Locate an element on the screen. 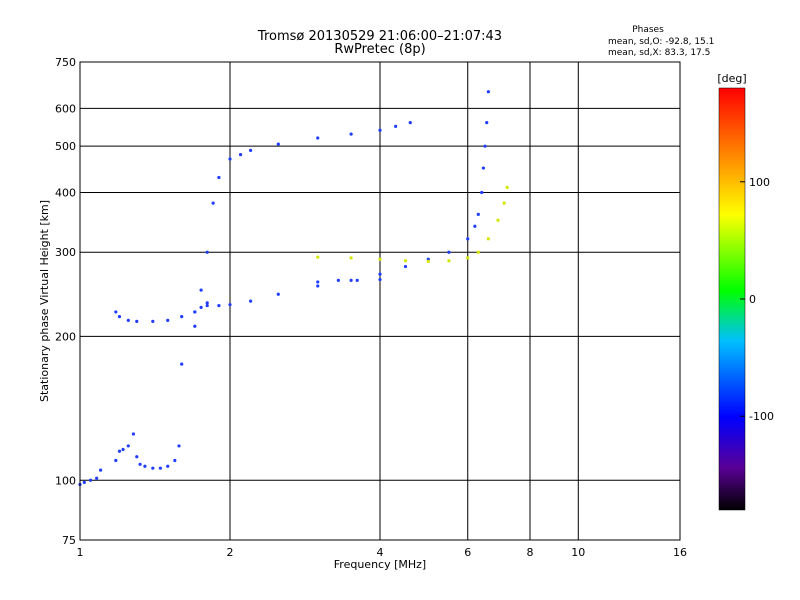 This screenshot has height=600, width=800. y-tick-label: 200 is located at coordinates (65, 336).